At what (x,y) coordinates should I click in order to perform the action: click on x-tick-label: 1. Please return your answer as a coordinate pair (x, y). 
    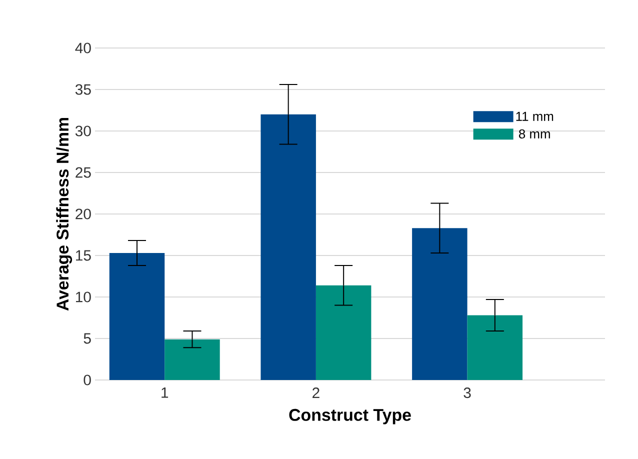
    Looking at the image, I should click on (165, 393).